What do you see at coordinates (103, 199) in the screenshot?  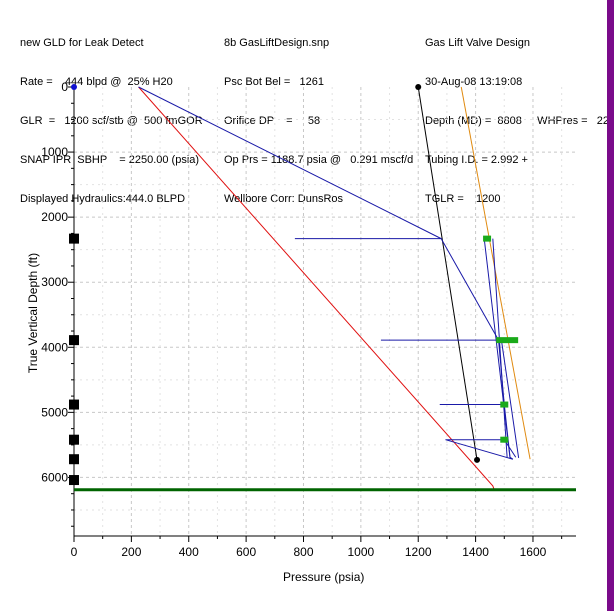 I see `header-line: Displayed Hydraulics:444.0 BLPD` at bounding box center [103, 199].